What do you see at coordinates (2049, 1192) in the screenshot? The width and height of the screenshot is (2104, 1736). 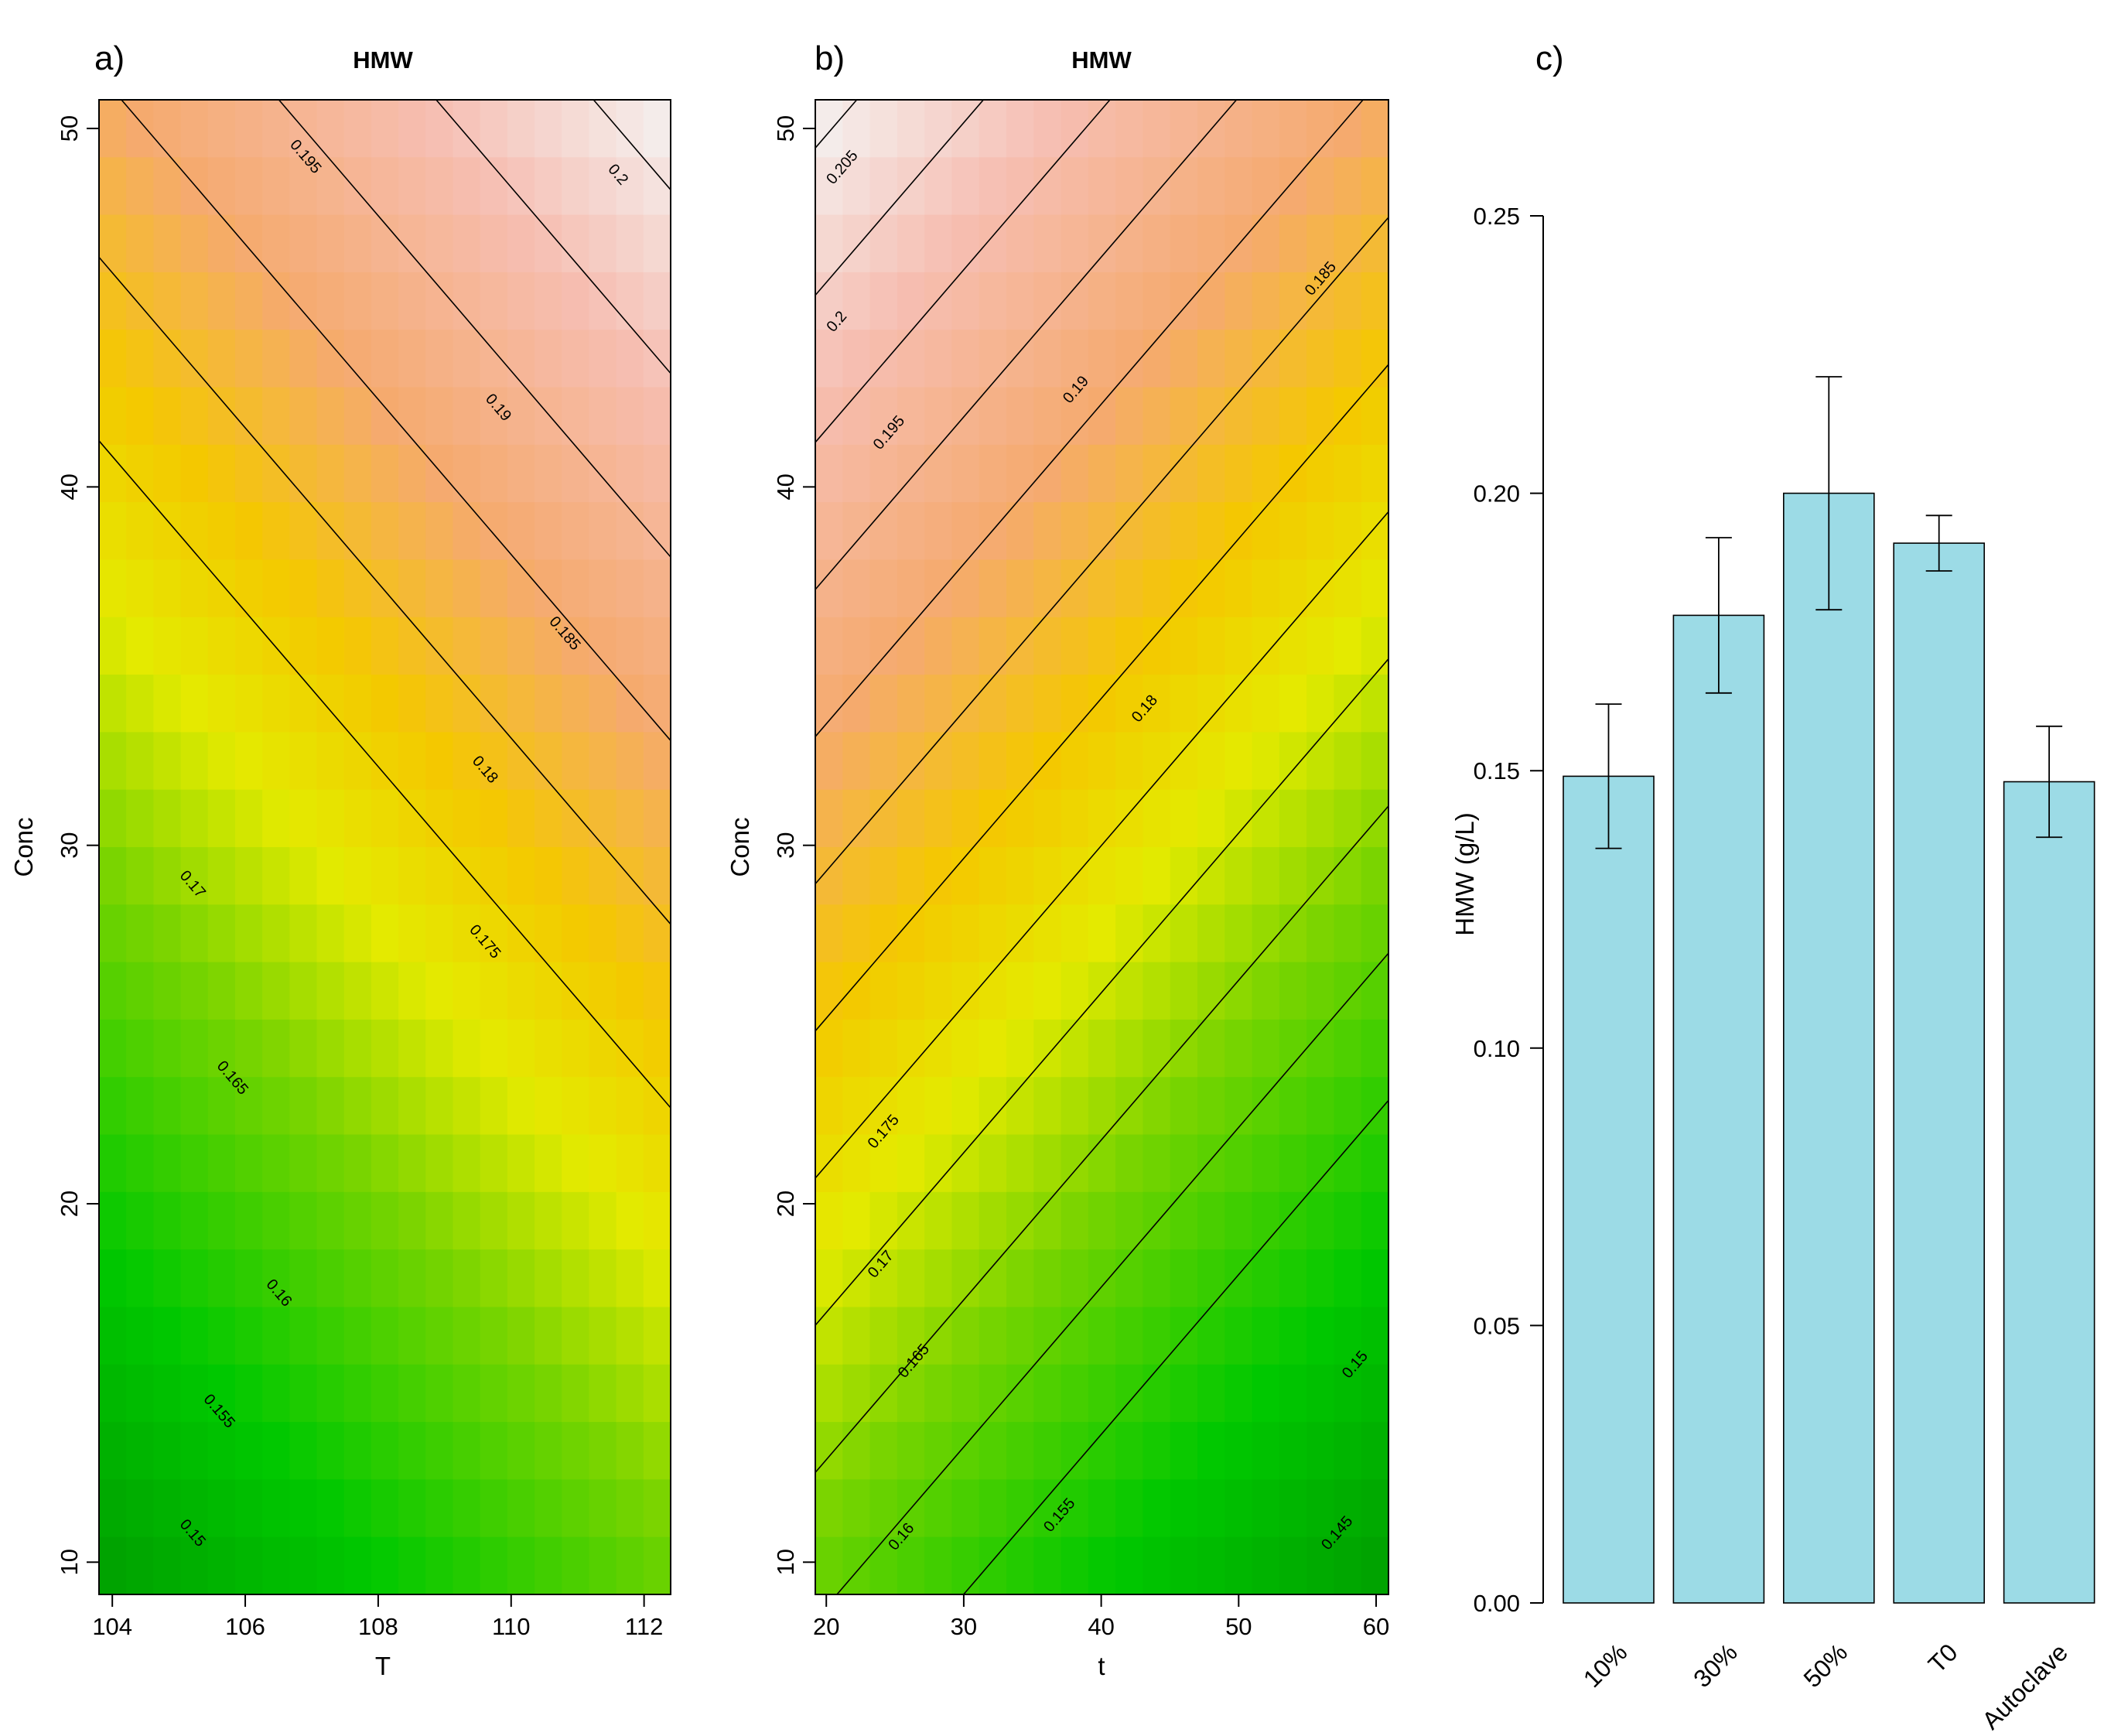 I see `bar` at bounding box center [2049, 1192].